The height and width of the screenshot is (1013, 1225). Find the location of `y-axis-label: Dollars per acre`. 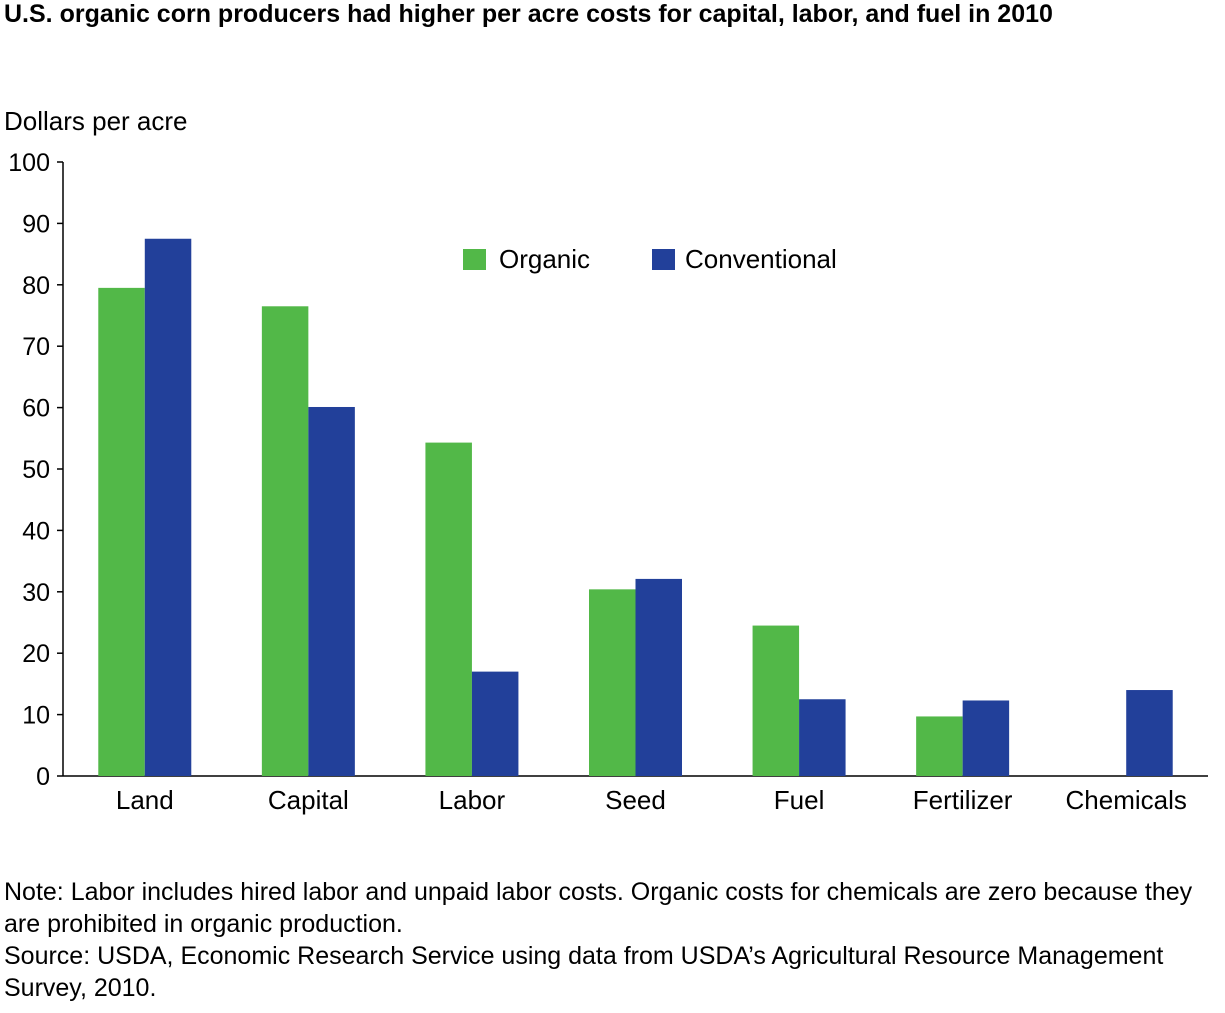

y-axis-label: Dollars per acre is located at coordinates (96, 121).